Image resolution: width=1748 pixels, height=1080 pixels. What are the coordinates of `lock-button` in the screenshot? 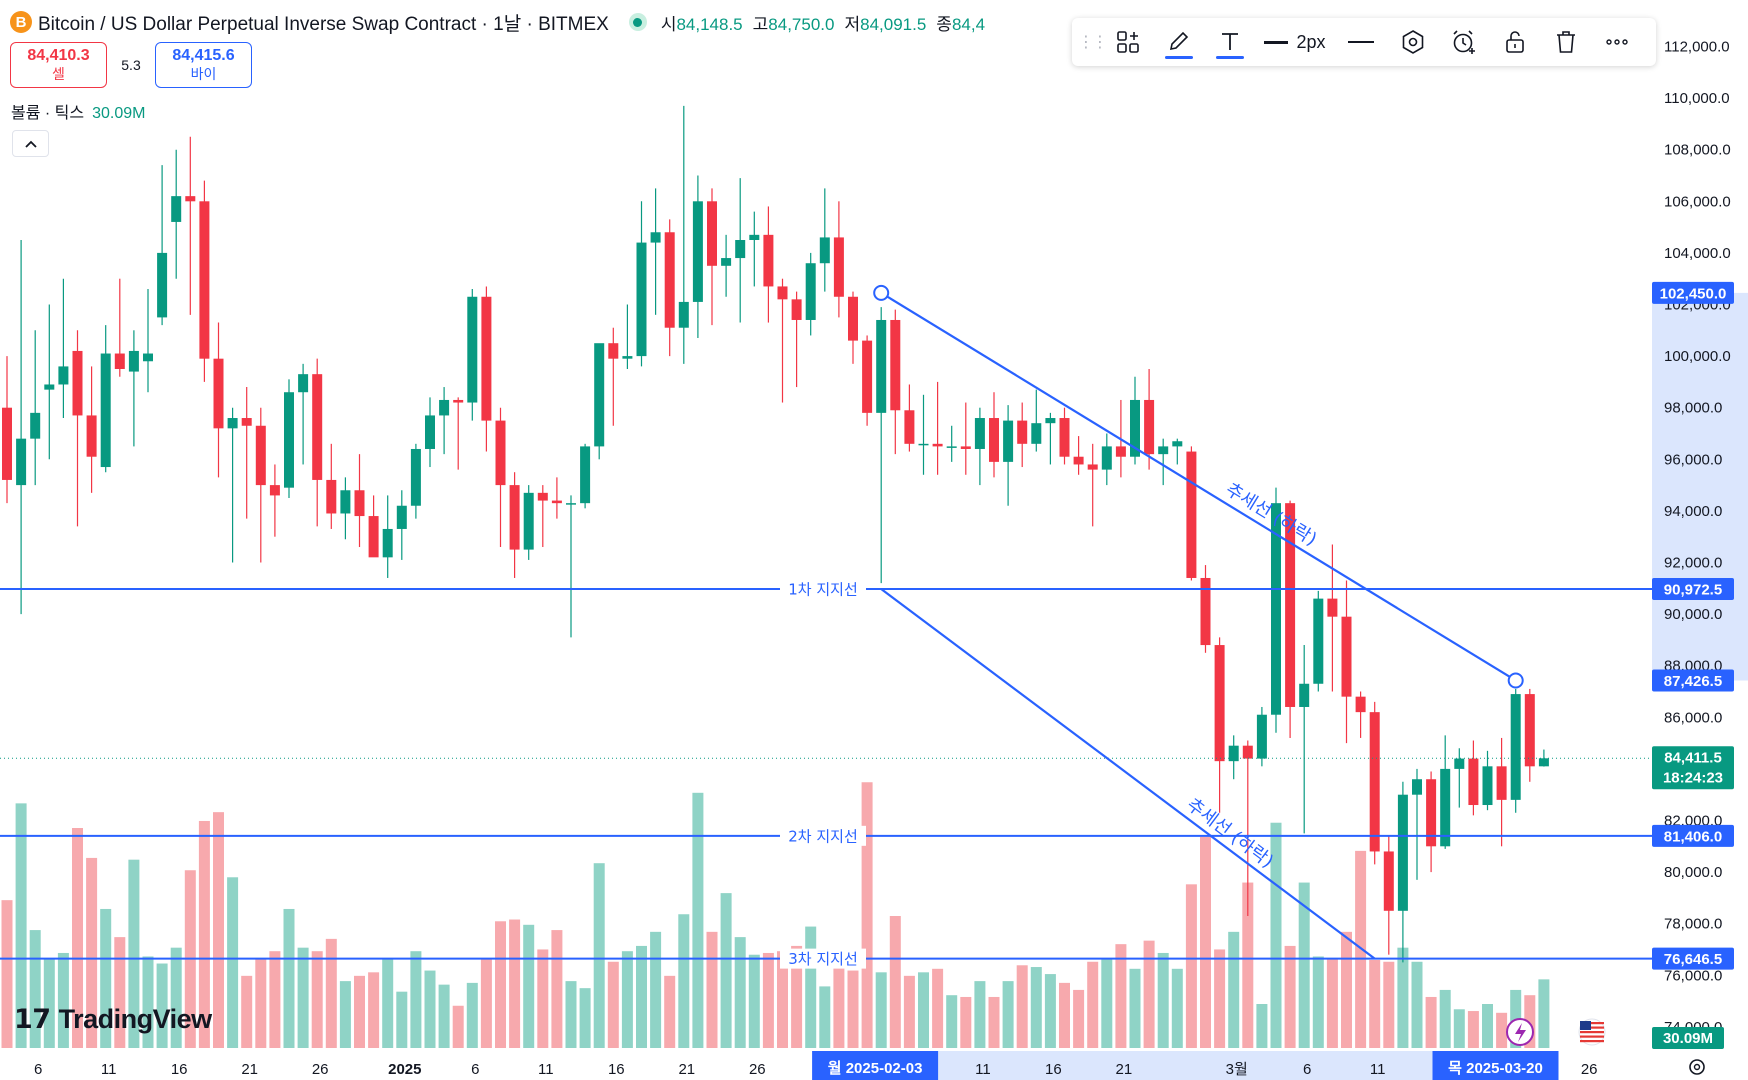 It's located at (1514, 42).